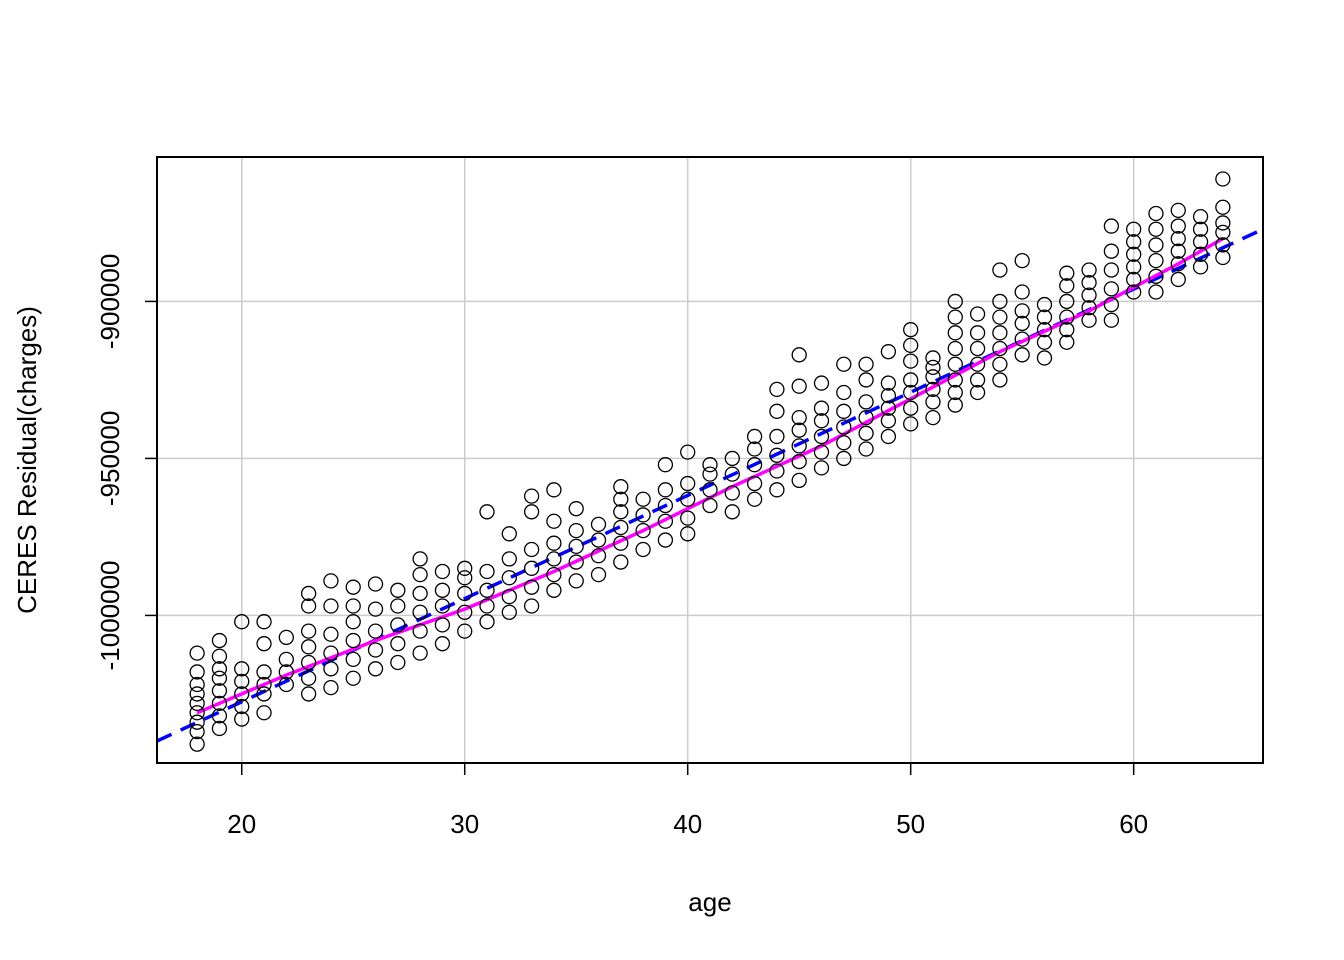  What do you see at coordinates (27, 460) in the screenshot?
I see `y-axis-label: CERES Residual(charges)` at bounding box center [27, 460].